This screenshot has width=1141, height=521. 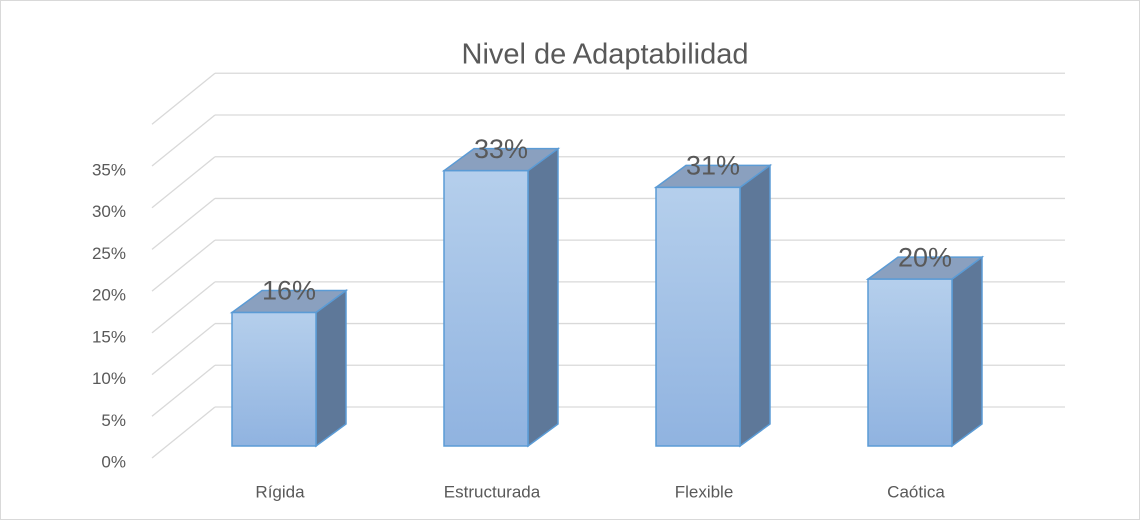 I want to click on y-tick-label: 0%, so click(x=113, y=461).